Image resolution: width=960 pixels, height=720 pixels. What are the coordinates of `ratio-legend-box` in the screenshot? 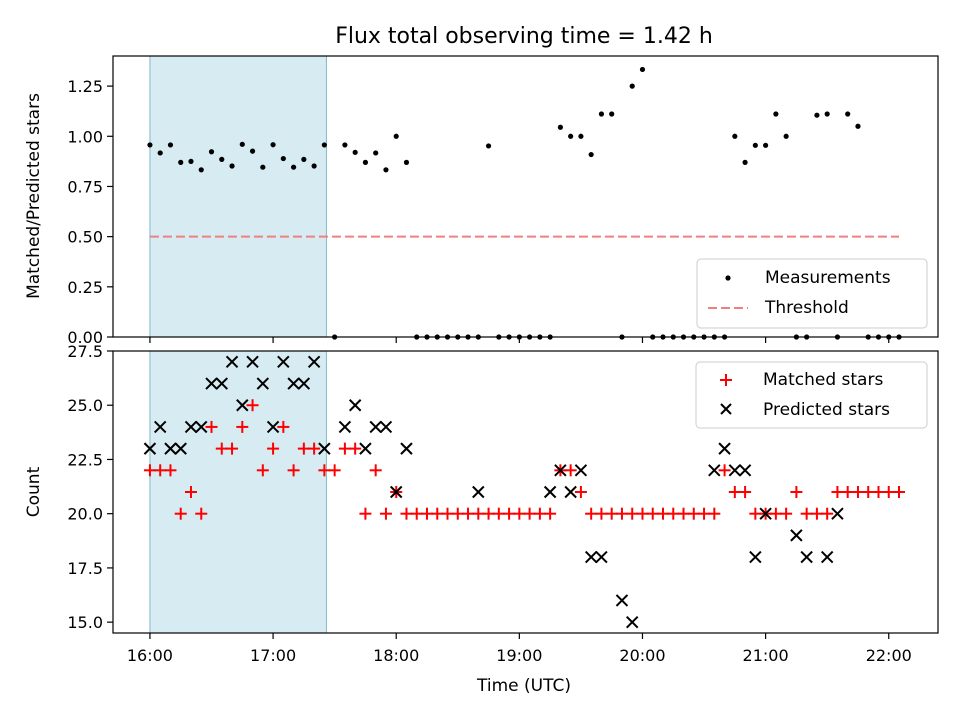 It's located at (812, 293).